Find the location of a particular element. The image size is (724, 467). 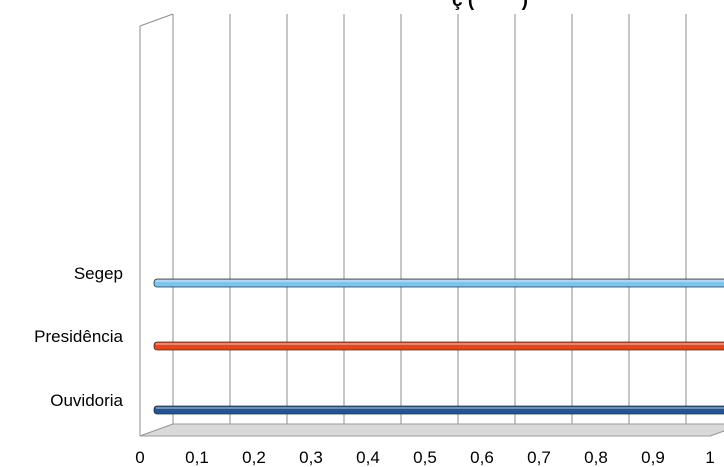

x-tick-labels: 0 0,1 0,2 0,3 0,4 0,5 0,6 0,7 0,8 0,9 1 is located at coordinates (424, 457).